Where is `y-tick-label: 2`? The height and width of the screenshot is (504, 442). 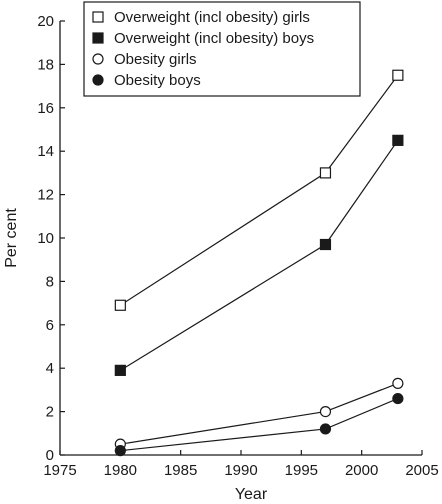
y-tick-label: 2 is located at coordinates (50, 412).